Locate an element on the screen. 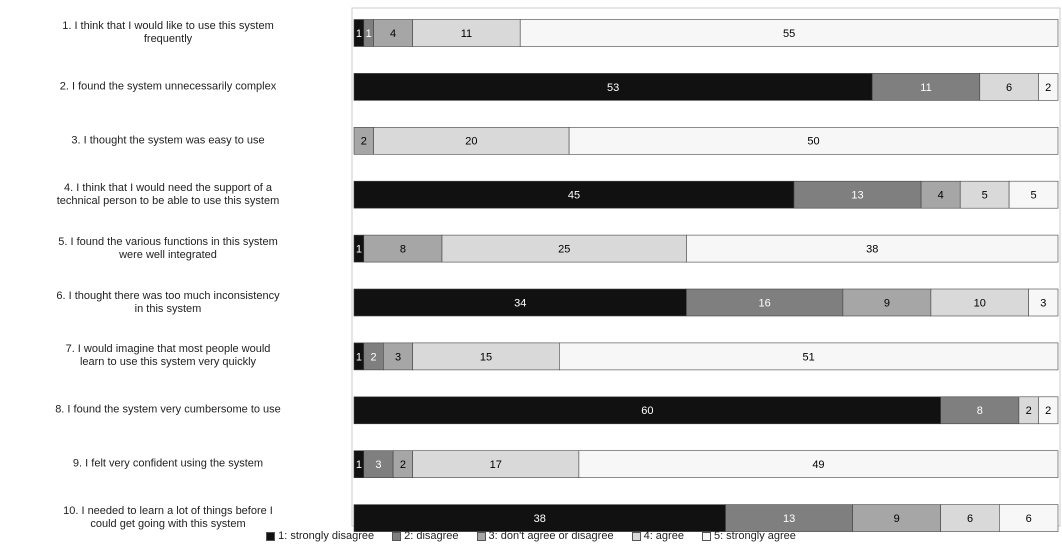 The width and height of the screenshot is (1062, 549). data-label: 25 is located at coordinates (564, 250).